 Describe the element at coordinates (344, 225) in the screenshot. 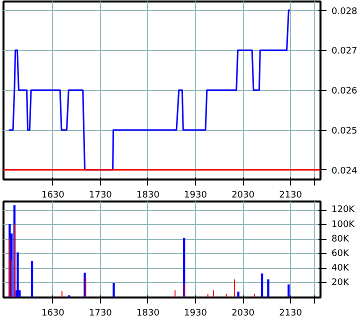

I see `y-tick-label: 100K` at that location.